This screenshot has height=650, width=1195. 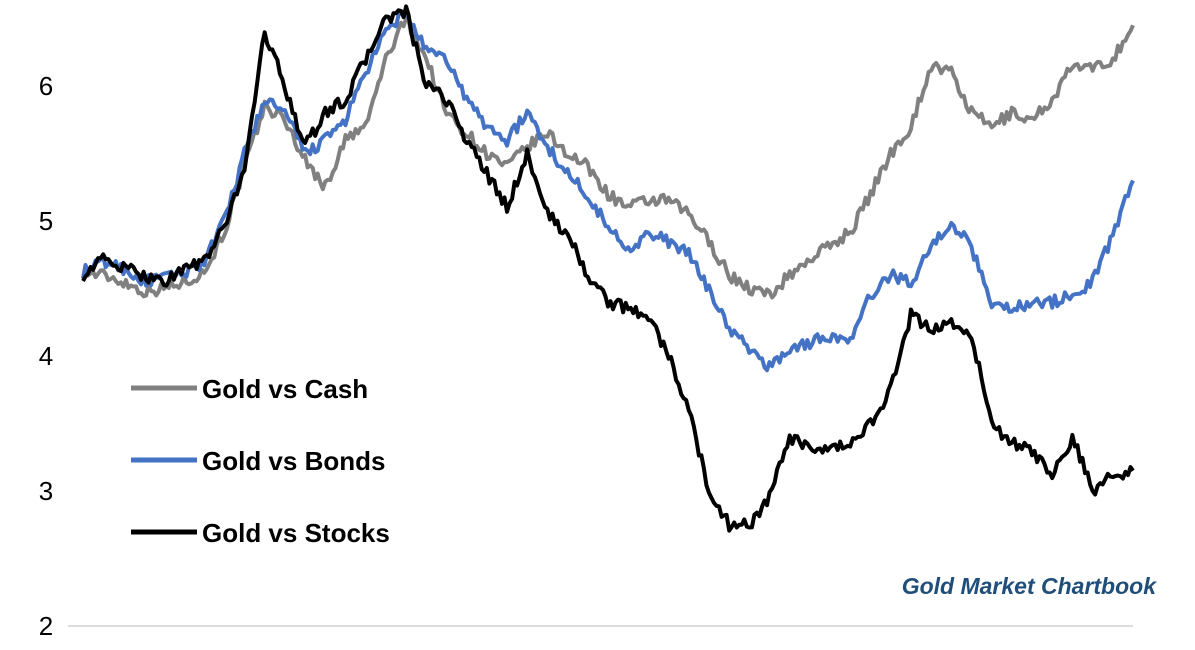 What do you see at coordinates (46, 626) in the screenshot?
I see `y-tick-label: 2` at bounding box center [46, 626].